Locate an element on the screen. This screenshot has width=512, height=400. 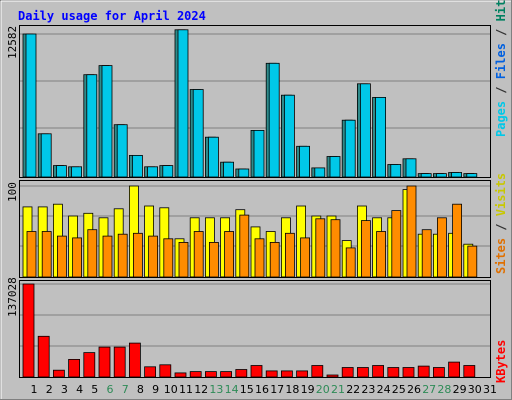
day-label-2: 2 is located at coordinates (49, 389).